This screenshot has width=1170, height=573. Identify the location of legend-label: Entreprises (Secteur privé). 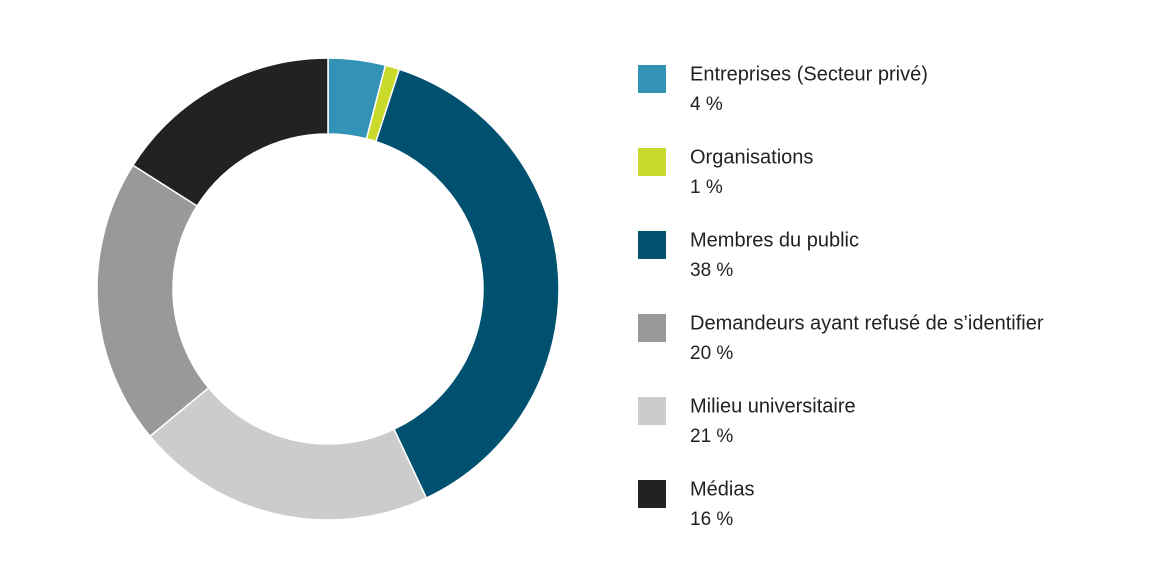
(809, 74).